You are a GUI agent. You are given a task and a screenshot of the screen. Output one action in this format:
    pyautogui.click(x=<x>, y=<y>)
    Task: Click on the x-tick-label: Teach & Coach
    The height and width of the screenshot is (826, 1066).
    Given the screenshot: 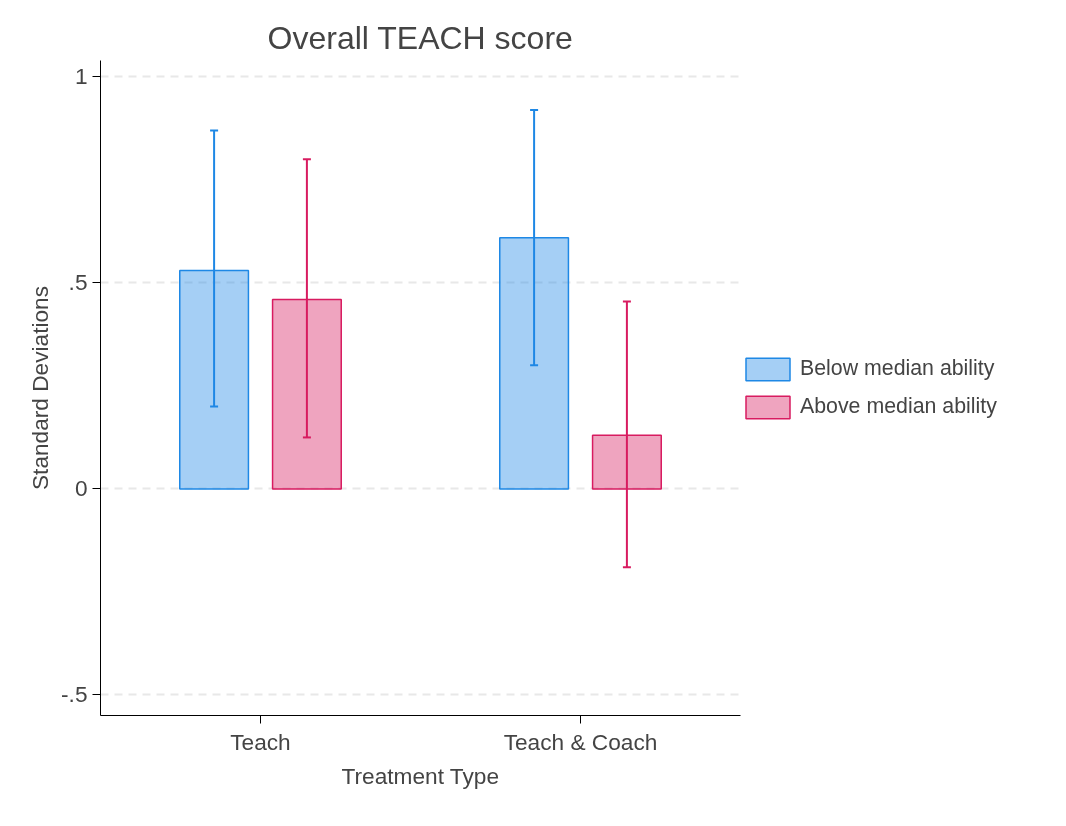 What is the action you would take?
    pyautogui.click(x=580, y=741)
    